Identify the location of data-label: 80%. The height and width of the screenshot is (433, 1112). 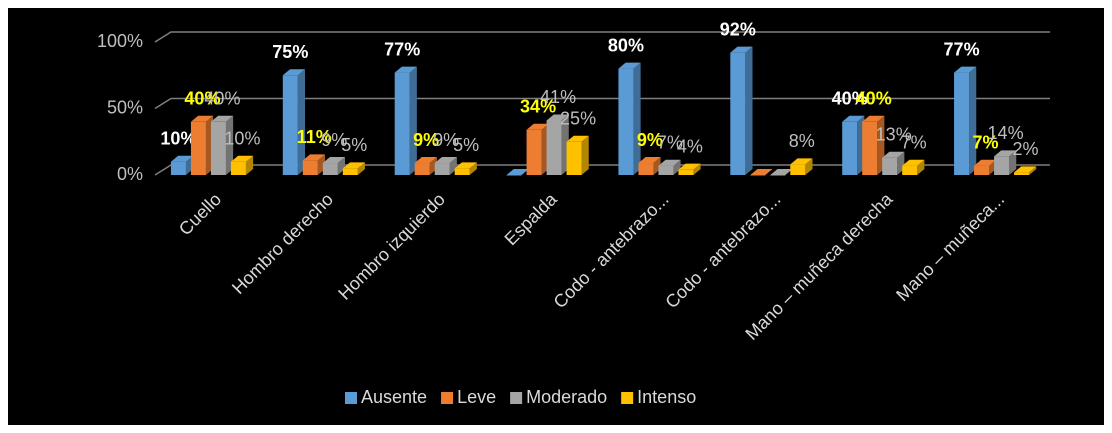
(626, 45).